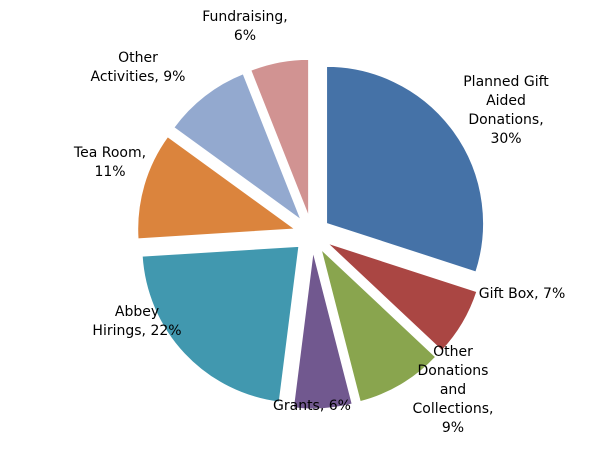  What do you see at coordinates (245, 17) in the screenshot?
I see `data-label-line: Fundraising,` at bounding box center [245, 17].